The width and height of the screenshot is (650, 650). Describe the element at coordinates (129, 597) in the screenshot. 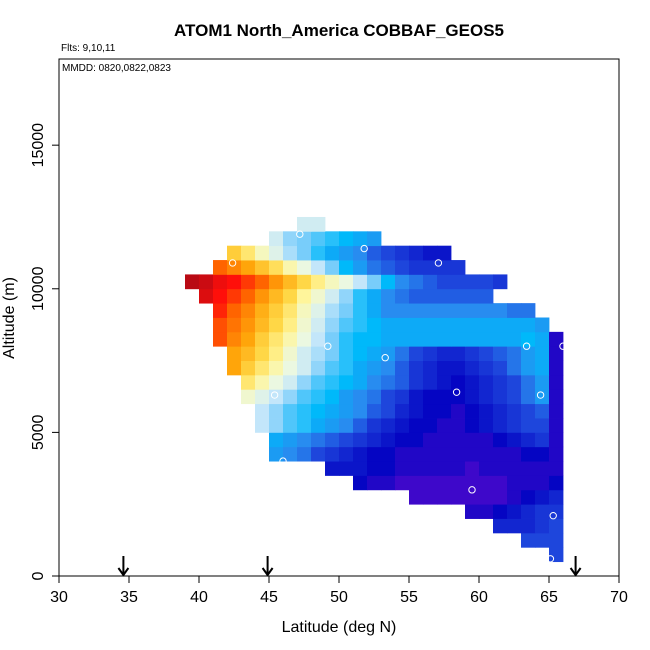

I see `x-tick-label: 35` at that location.